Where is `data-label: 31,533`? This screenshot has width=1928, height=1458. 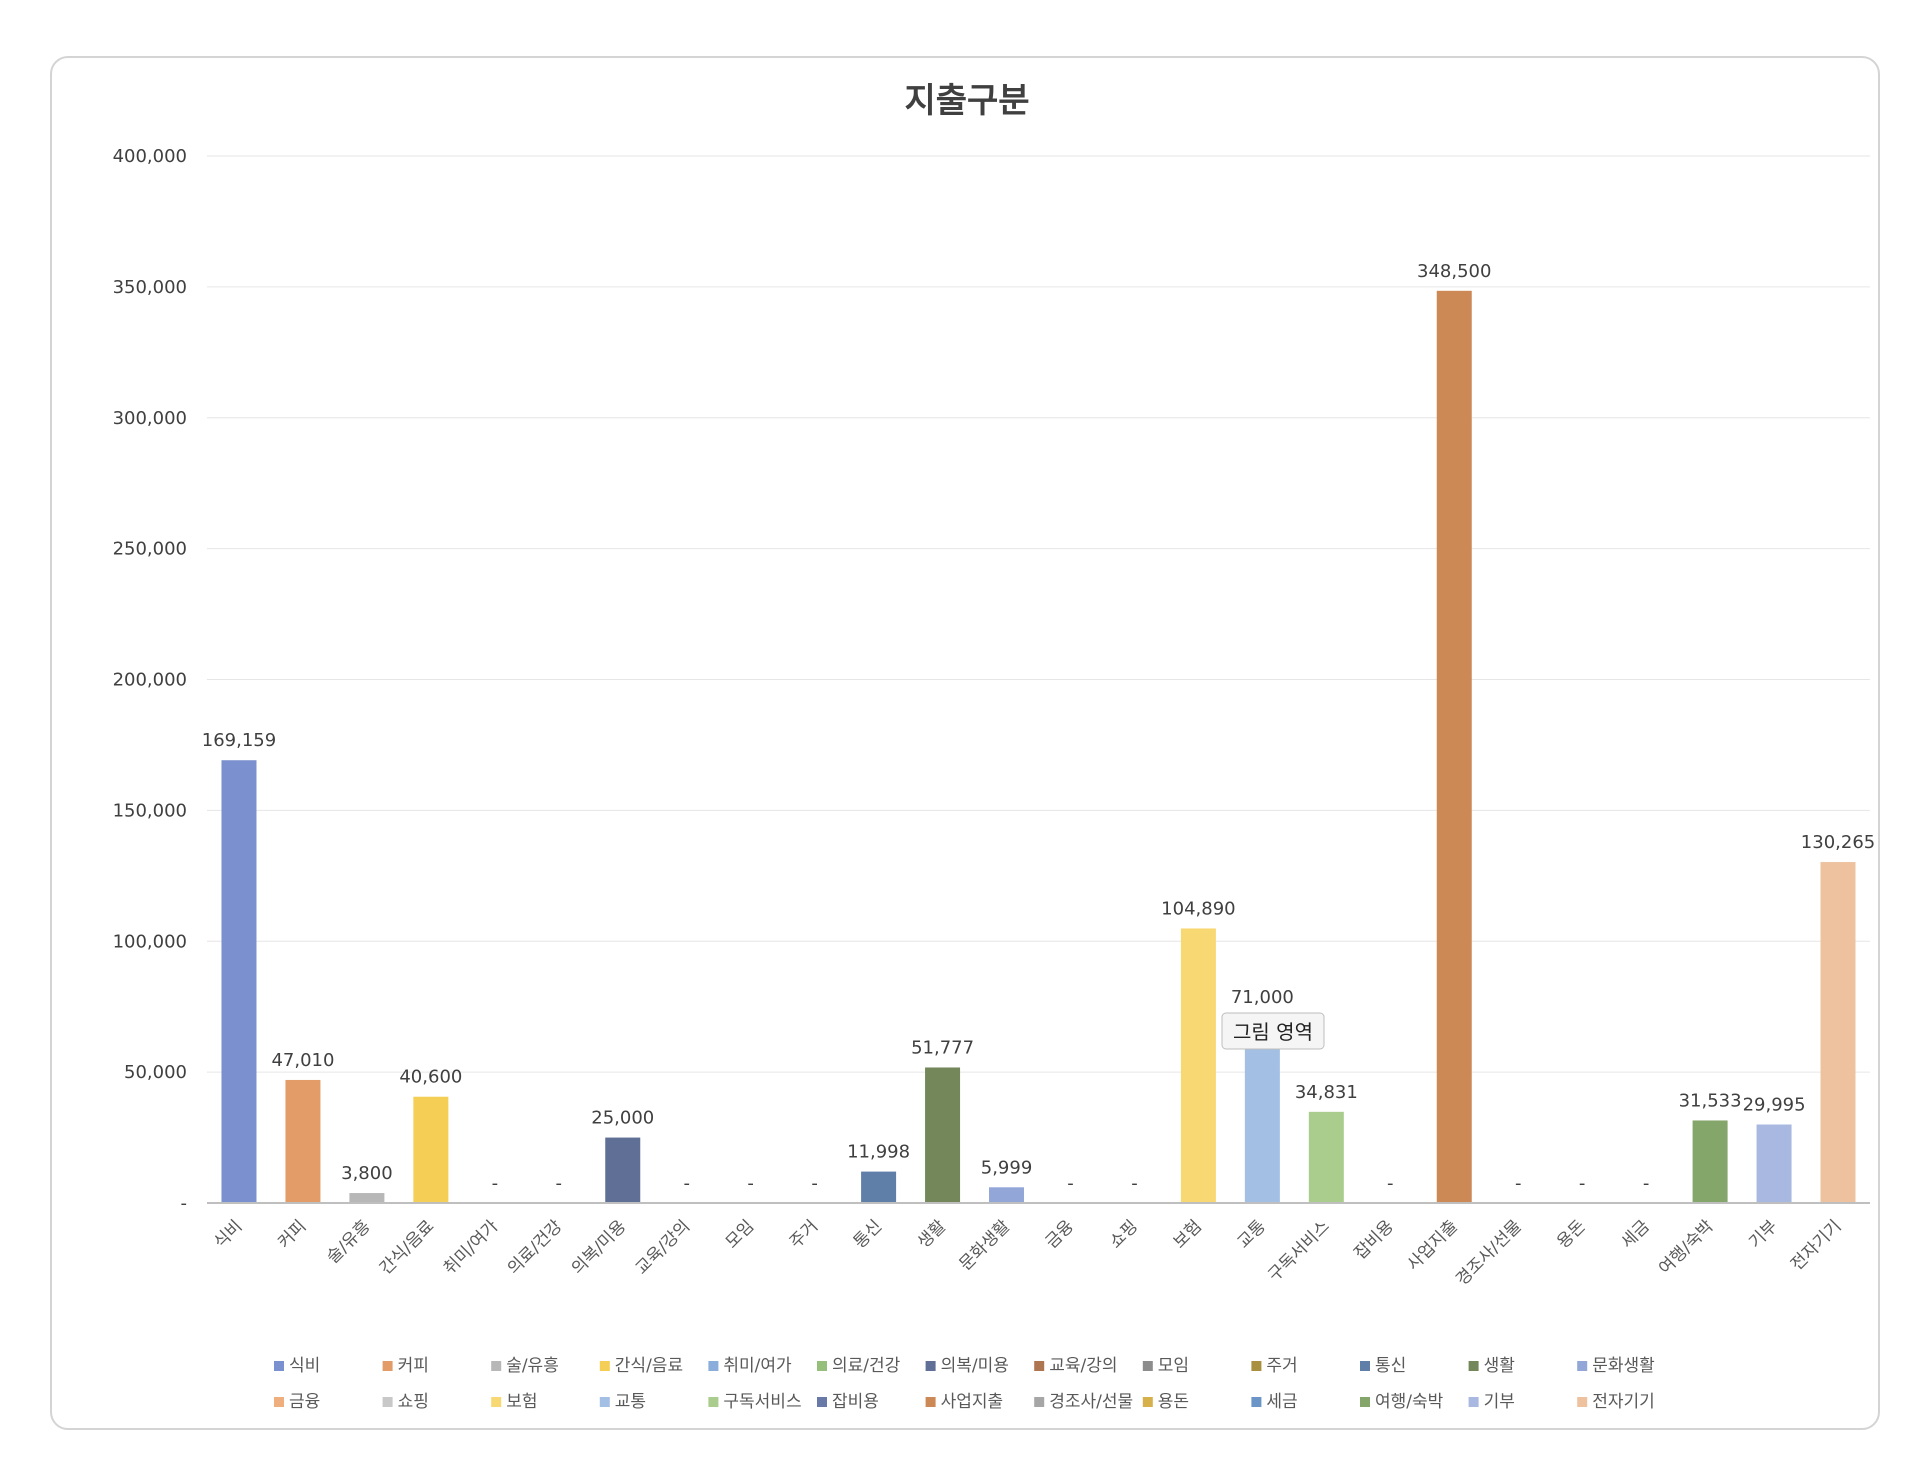
data-label: 31,533 is located at coordinates (1710, 1100).